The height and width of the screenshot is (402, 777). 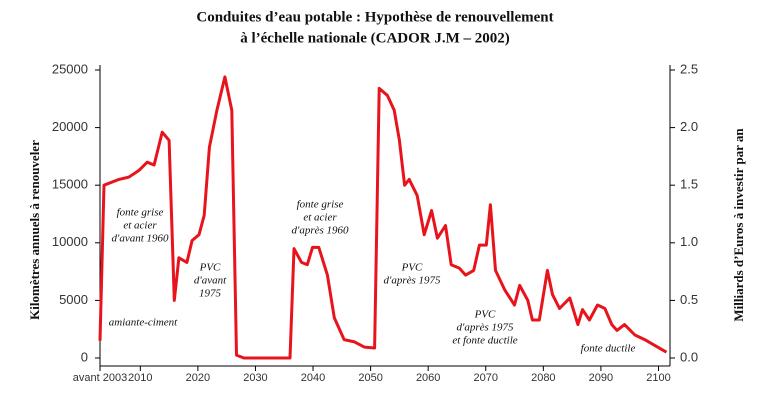 What do you see at coordinates (255, 378) in the screenshot?
I see `x-tick-label: 2030` at bounding box center [255, 378].